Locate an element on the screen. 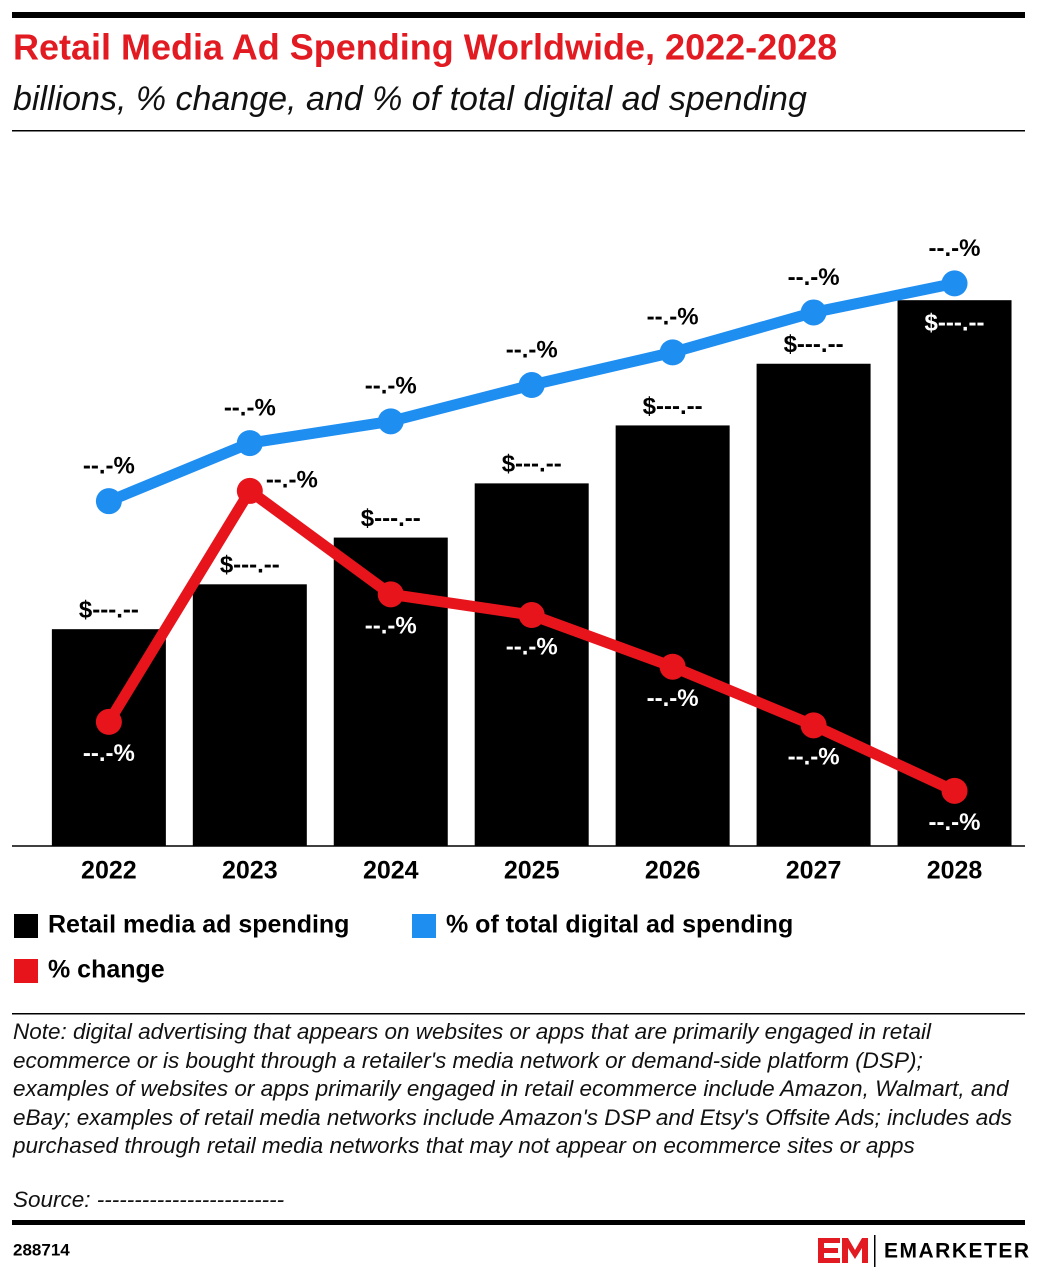 This screenshot has width=1038, height=1281. x-tick-label: 2028 is located at coordinates (955, 871).